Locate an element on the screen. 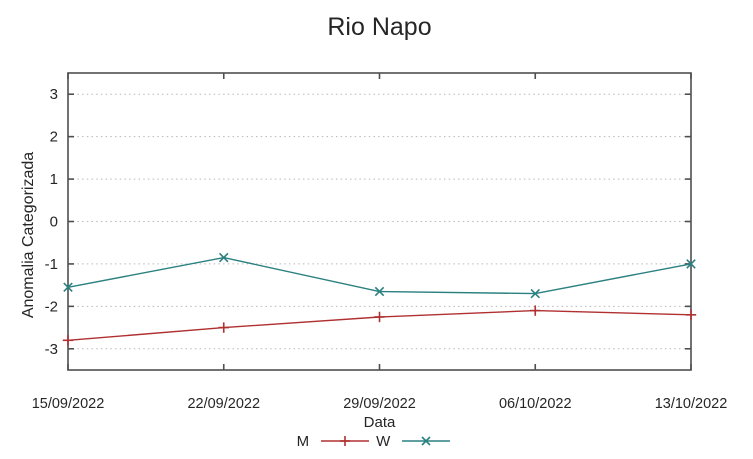  legend-item-W: W is located at coordinates (413, 441).